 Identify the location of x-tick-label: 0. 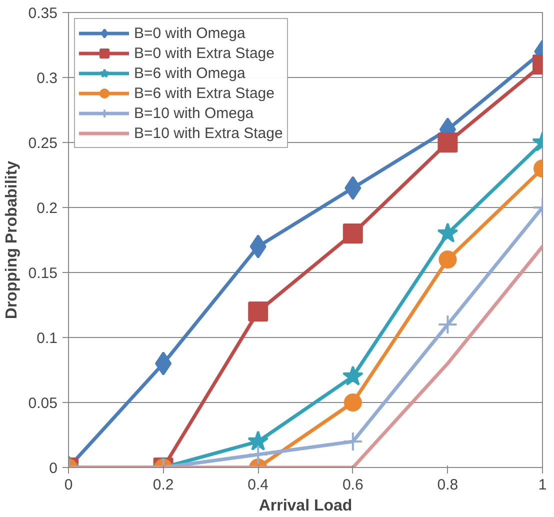
(68, 485).